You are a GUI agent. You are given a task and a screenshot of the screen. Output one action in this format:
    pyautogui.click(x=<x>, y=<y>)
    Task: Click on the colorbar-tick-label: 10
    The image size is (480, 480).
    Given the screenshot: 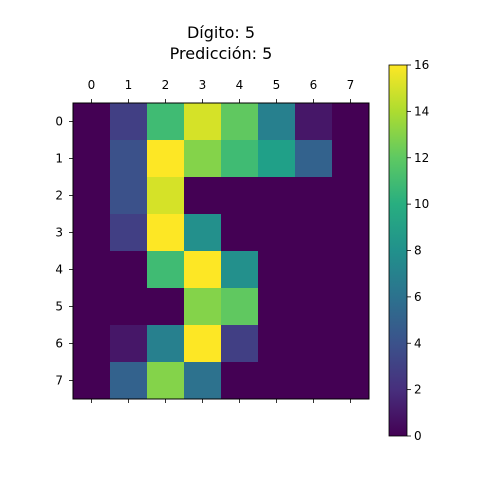 What is the action you would take?
    pyautogui.click(x=421, y=204)
    